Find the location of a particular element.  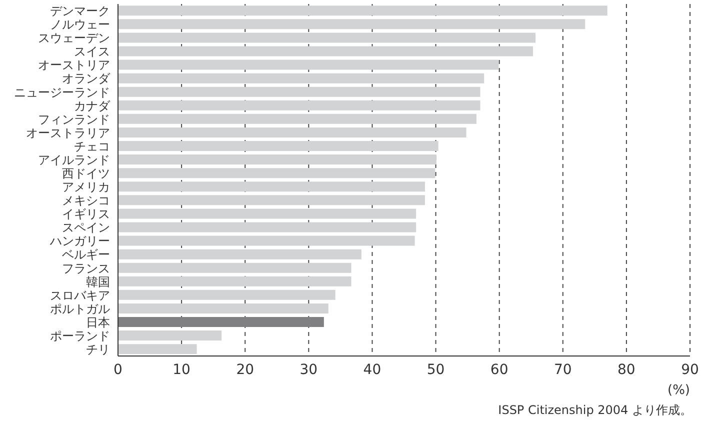

text: ISSP Citizenship 2004 より作成。 is located at coordinates (595, 410).